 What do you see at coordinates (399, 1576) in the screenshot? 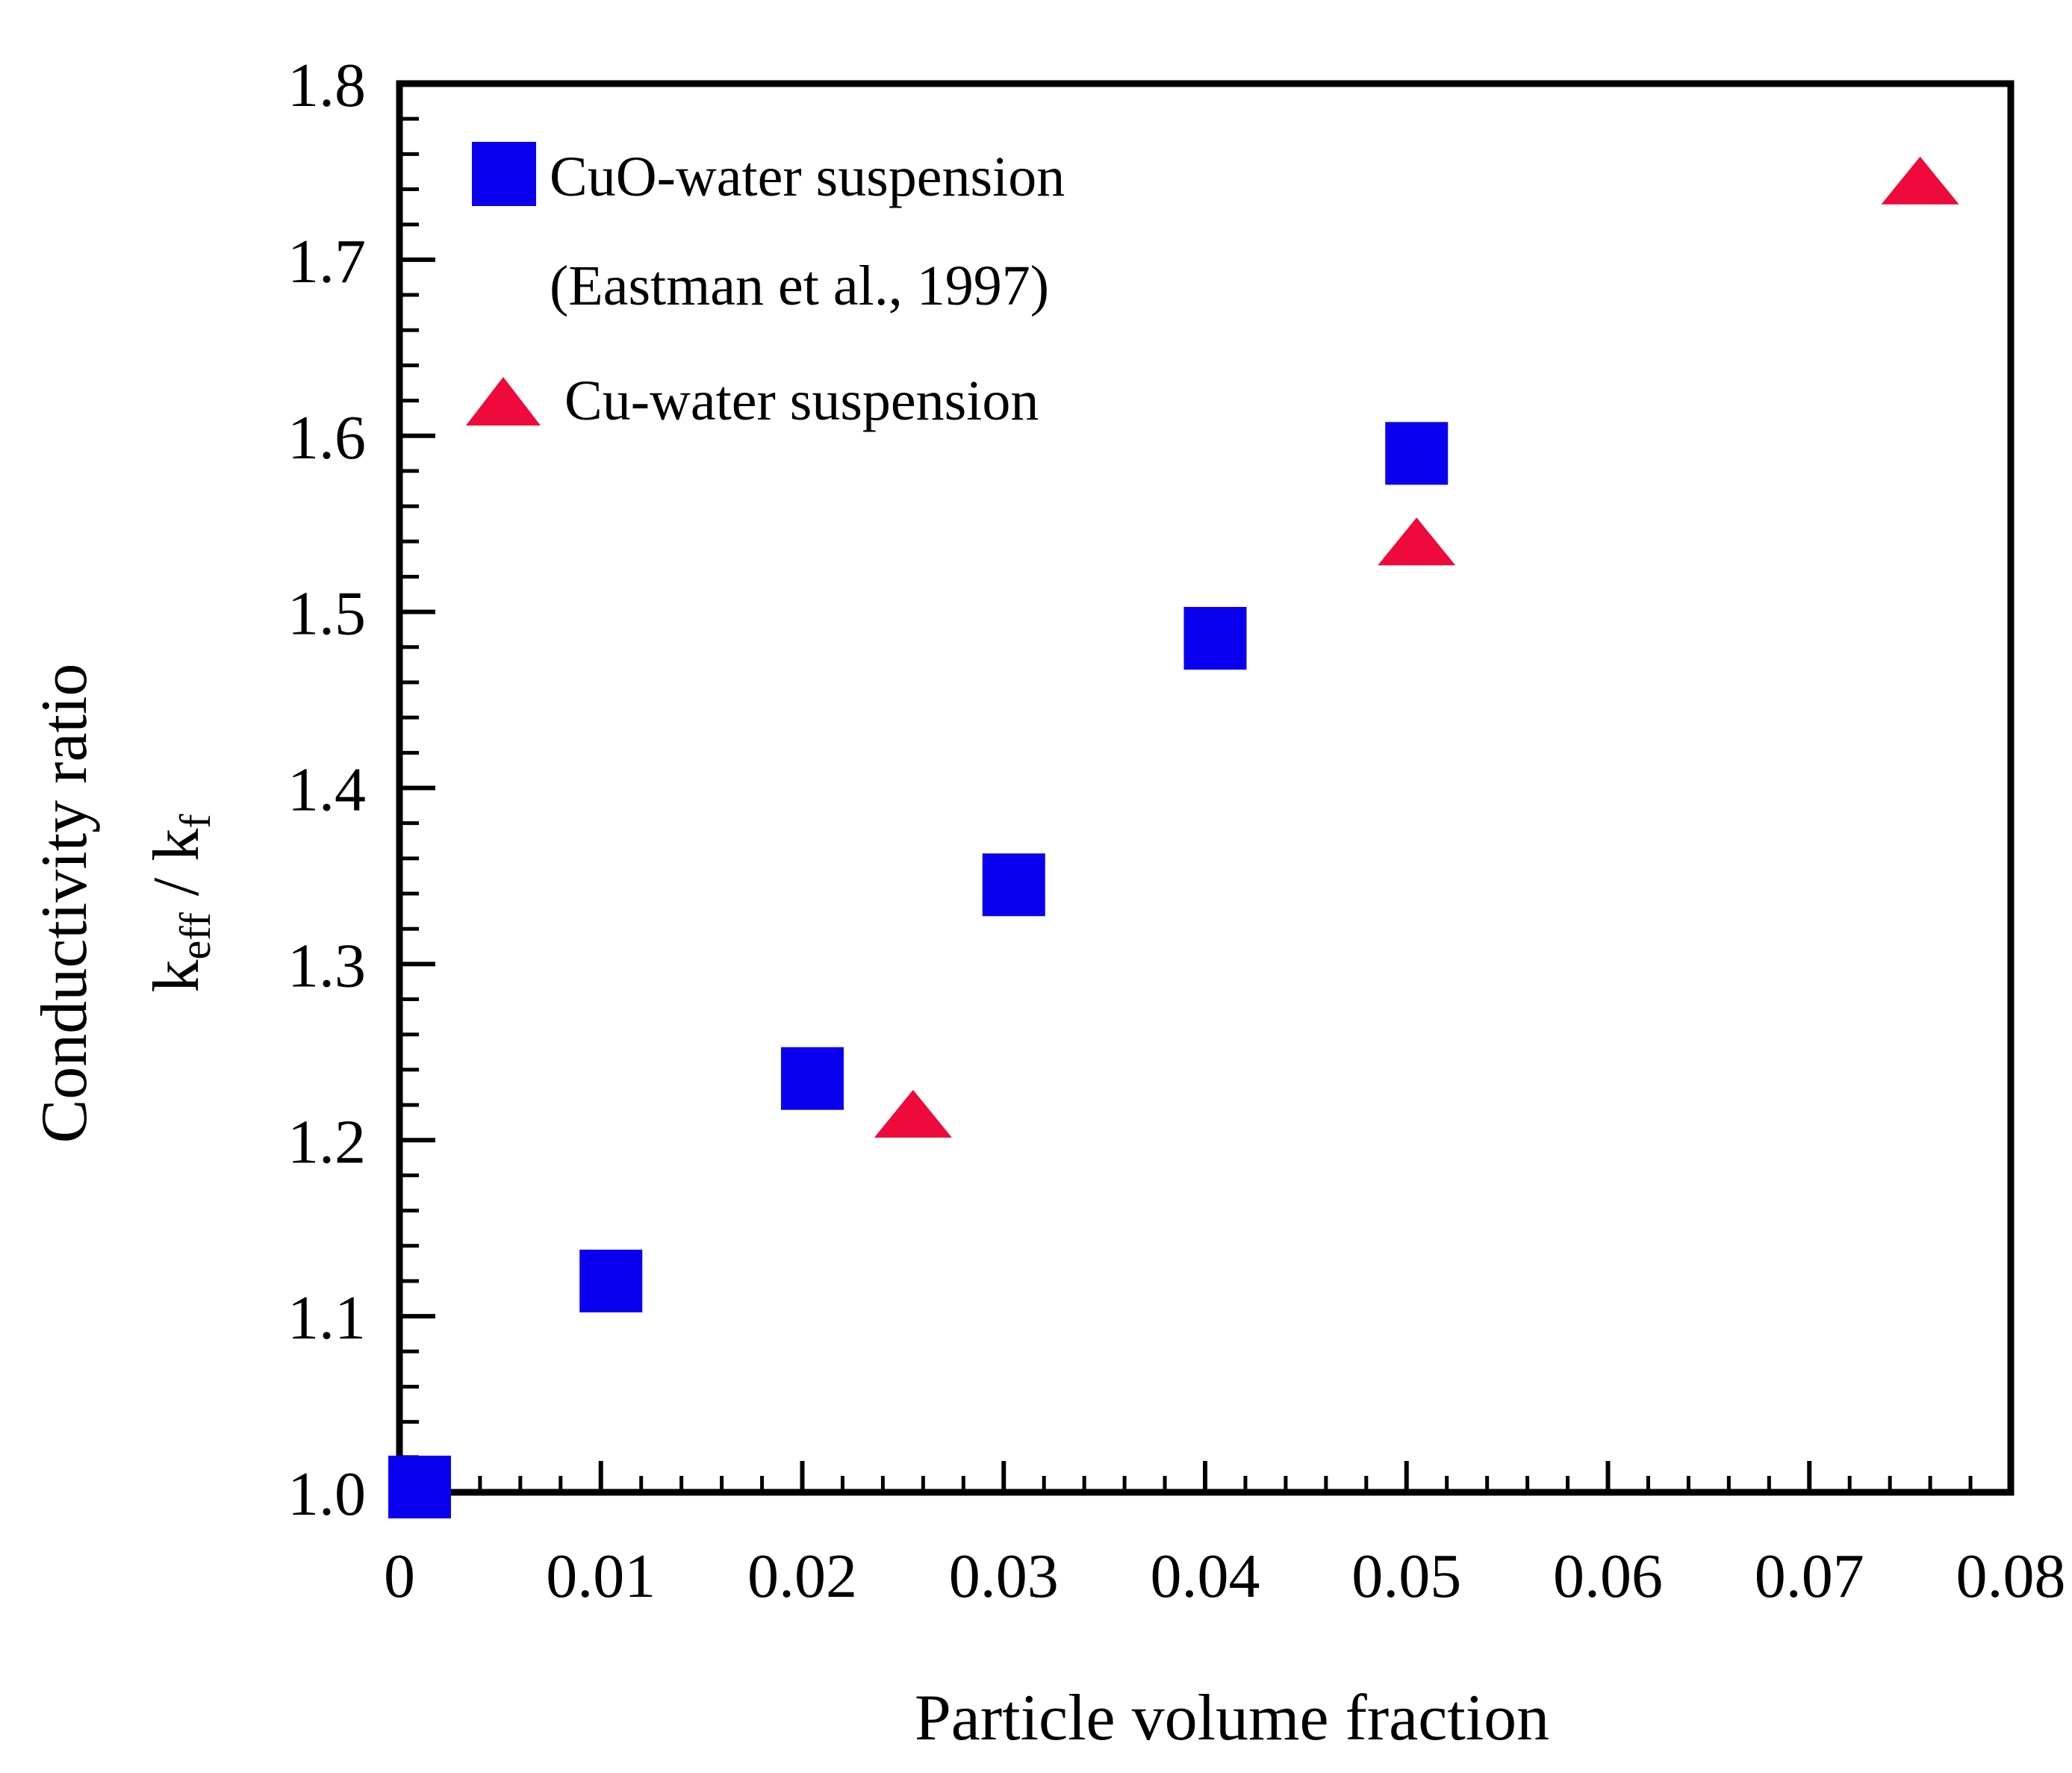
I see `x-tick-label: 0` at bounding box center [399, 1576].